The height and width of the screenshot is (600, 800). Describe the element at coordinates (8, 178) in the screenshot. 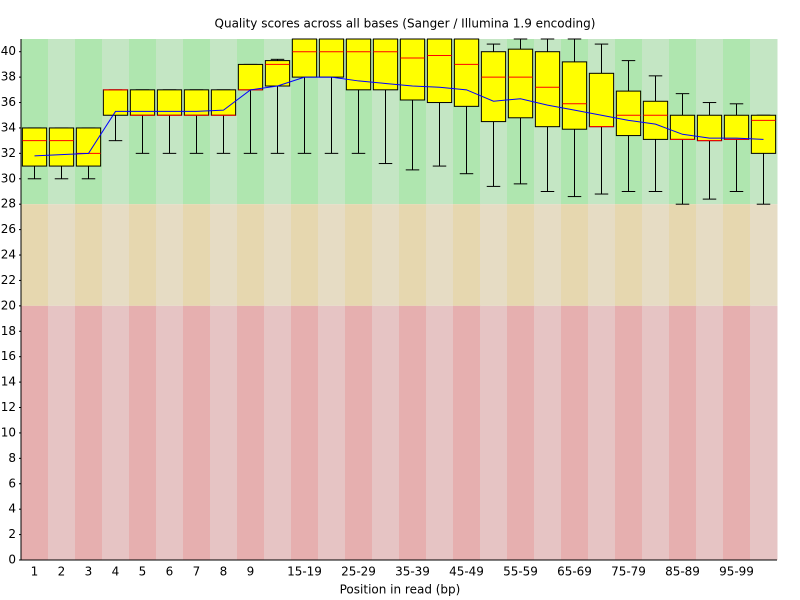

I see `y-tick-label: 30` at that location.